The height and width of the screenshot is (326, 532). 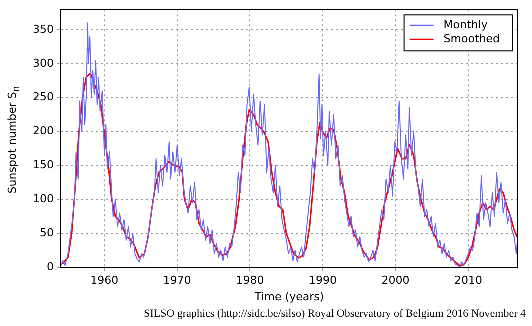 What do you see at coordinates (177, 281) in the screenshot?
I see `x-tick-label: 1970` at bounding box center [177, 281].